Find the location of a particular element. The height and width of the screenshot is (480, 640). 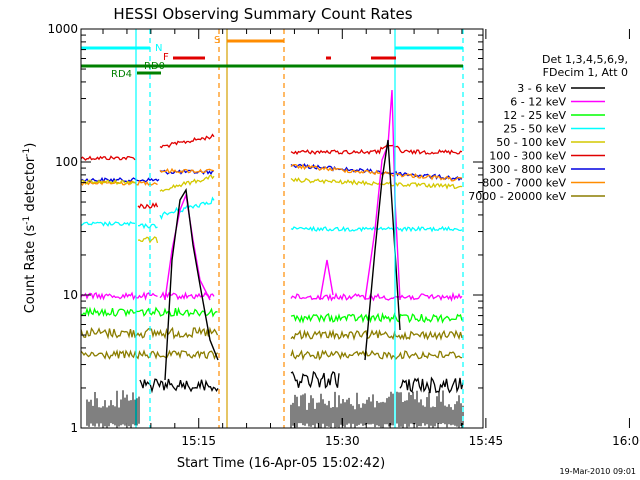

x-tick-label: 15:45 is located at coordinates (486, 441).